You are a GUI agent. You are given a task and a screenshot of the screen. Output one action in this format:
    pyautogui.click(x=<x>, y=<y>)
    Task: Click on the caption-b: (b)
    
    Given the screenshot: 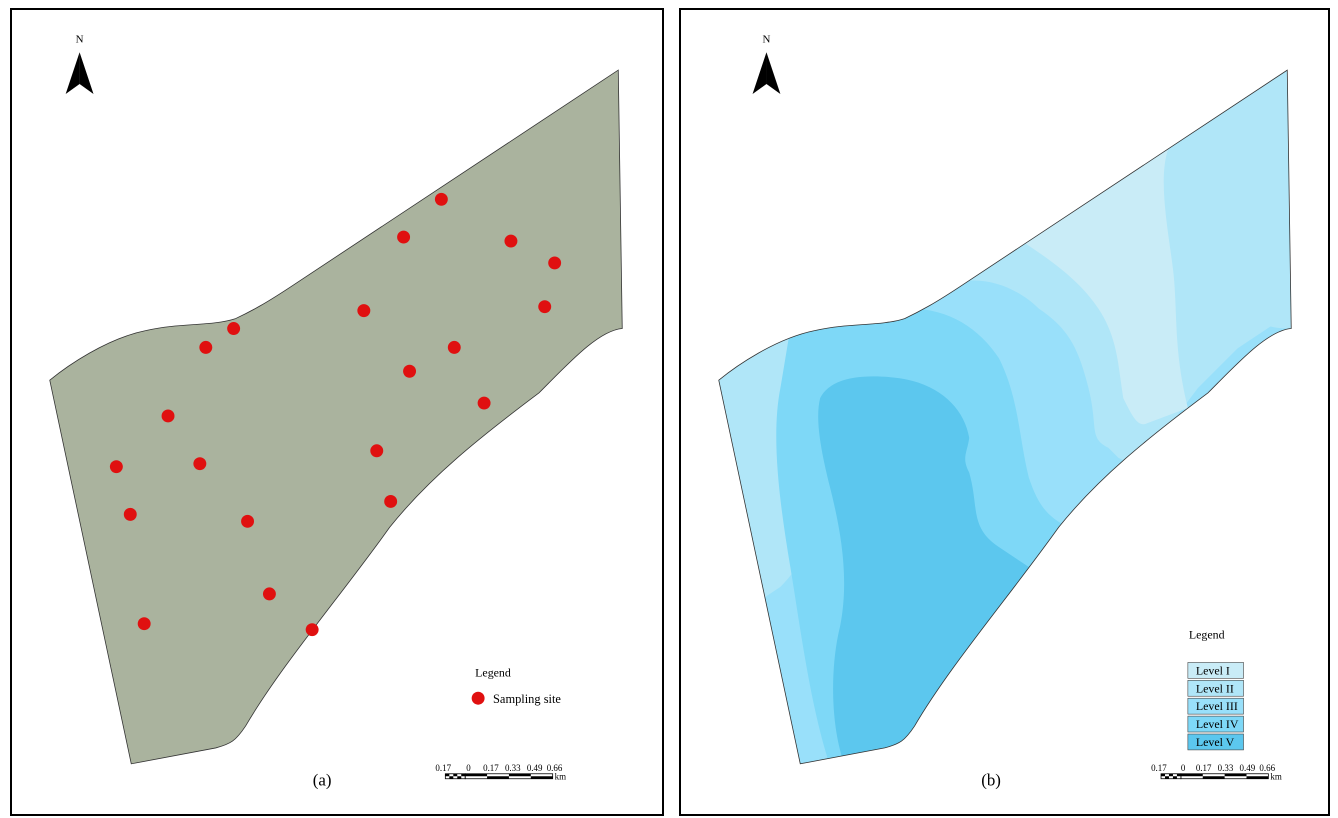 What is the action you would take?
    pyautogui.click(x=991, y=780)
    